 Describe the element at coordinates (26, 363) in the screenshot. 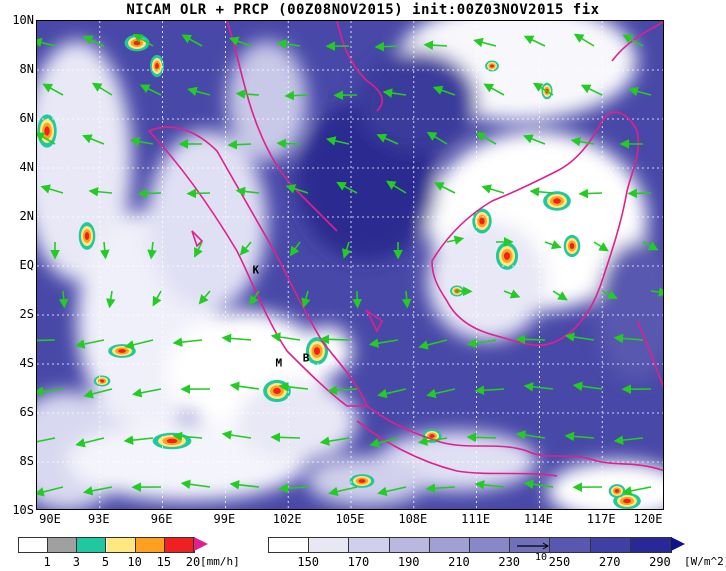

I see `lat-tick-label: 4S` at that location.